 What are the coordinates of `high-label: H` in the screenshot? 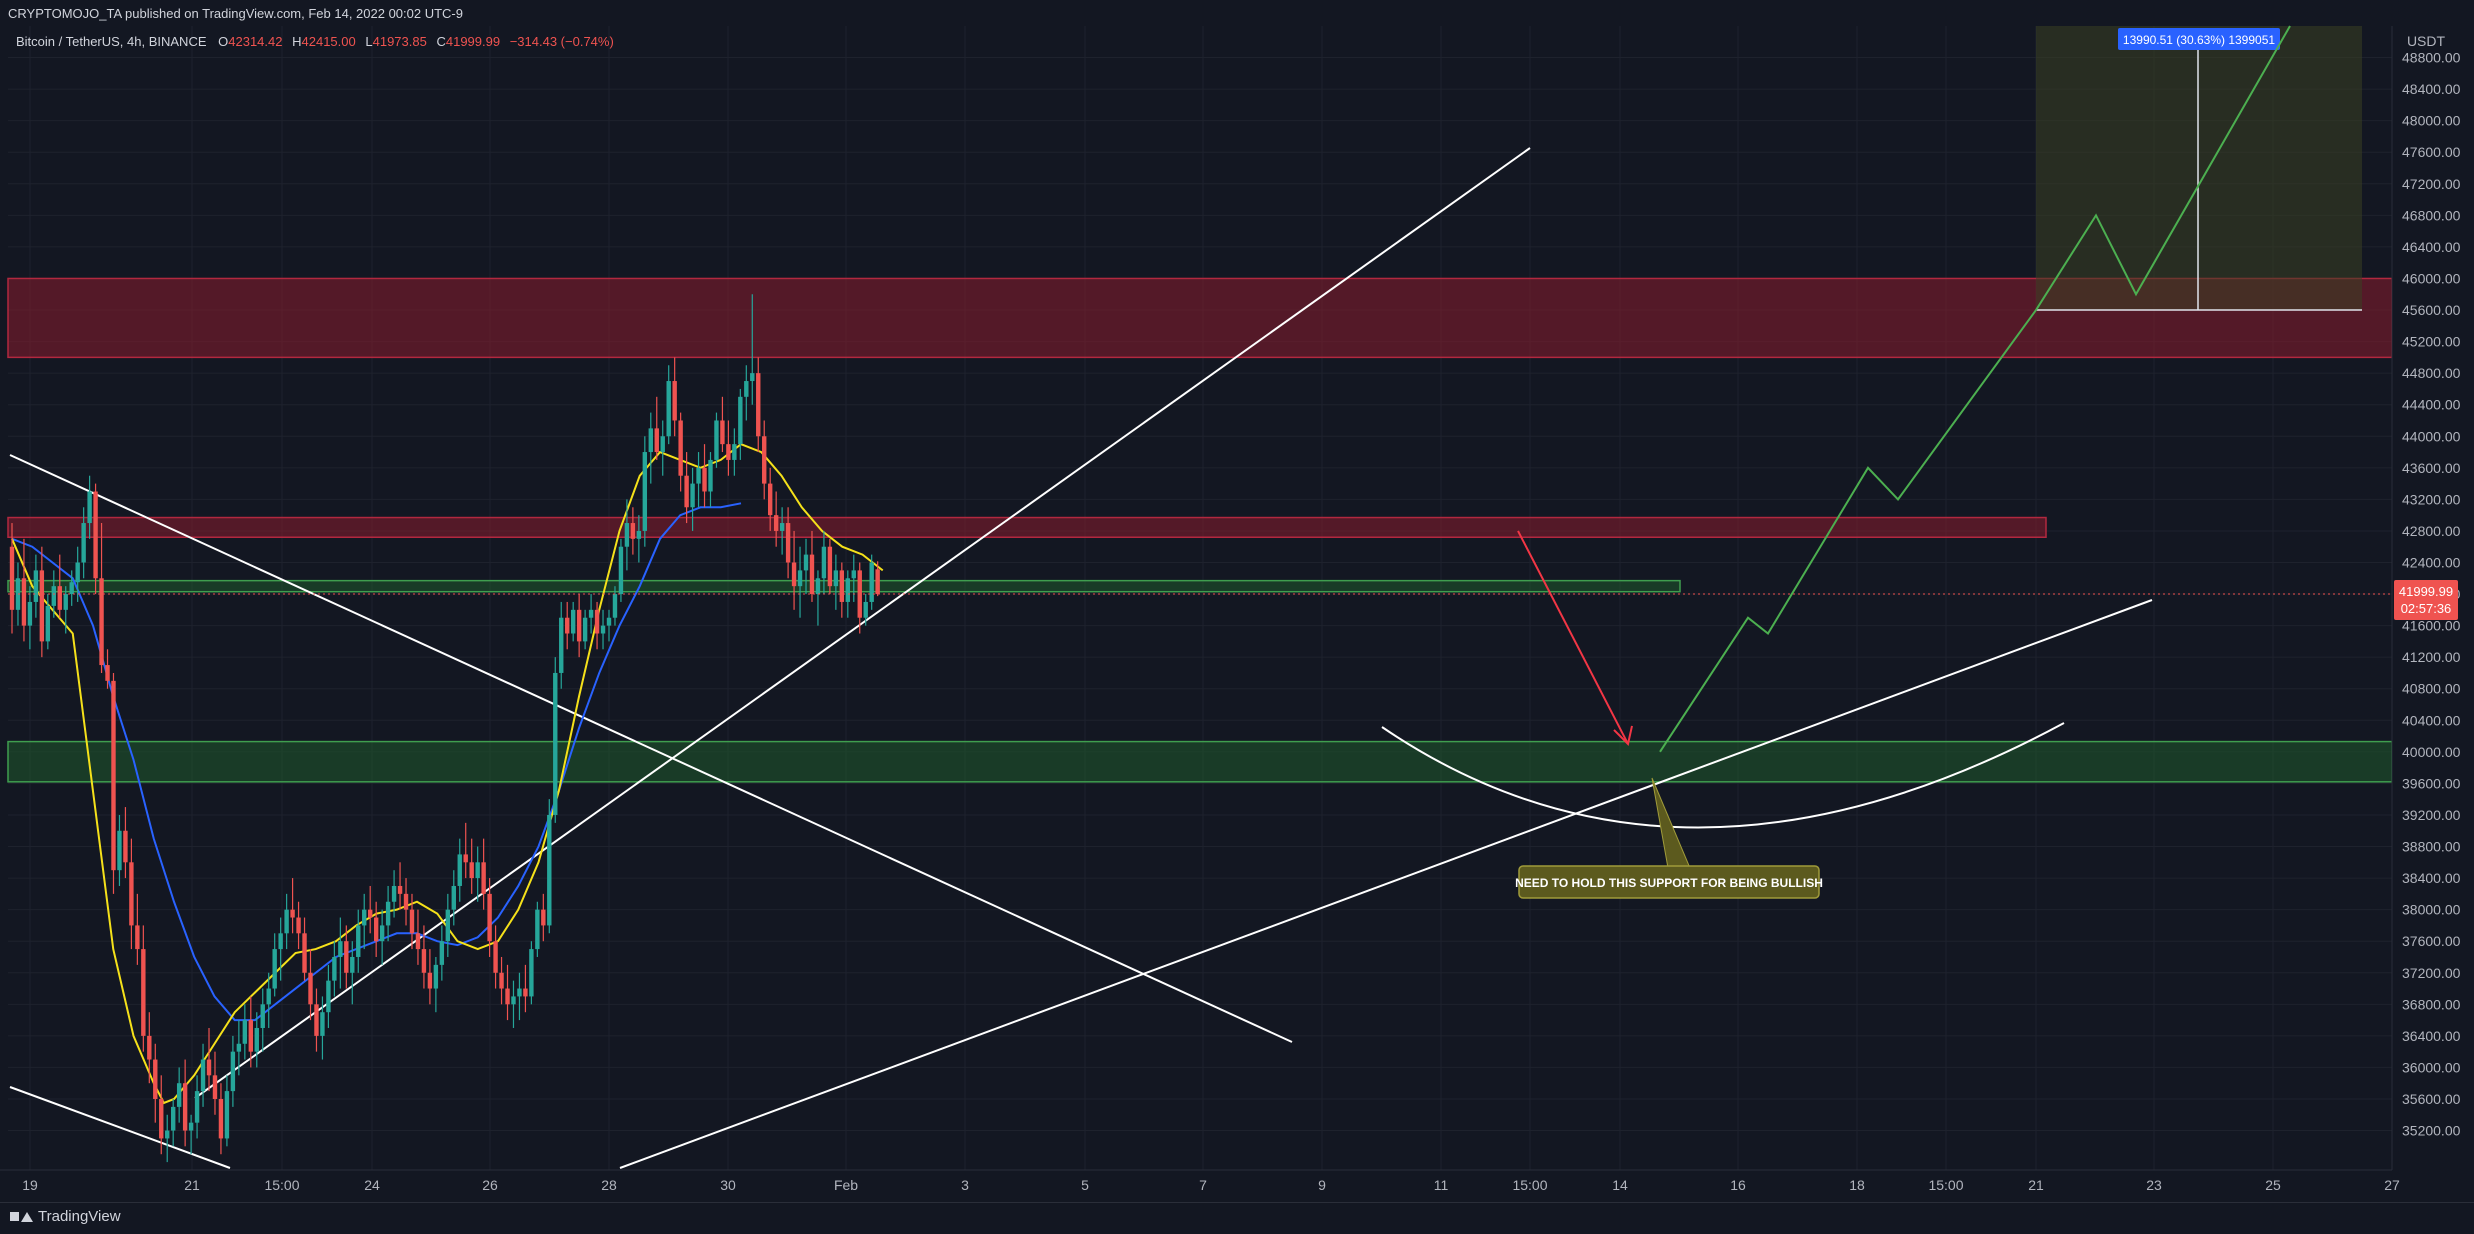 It's located at (296, 41).